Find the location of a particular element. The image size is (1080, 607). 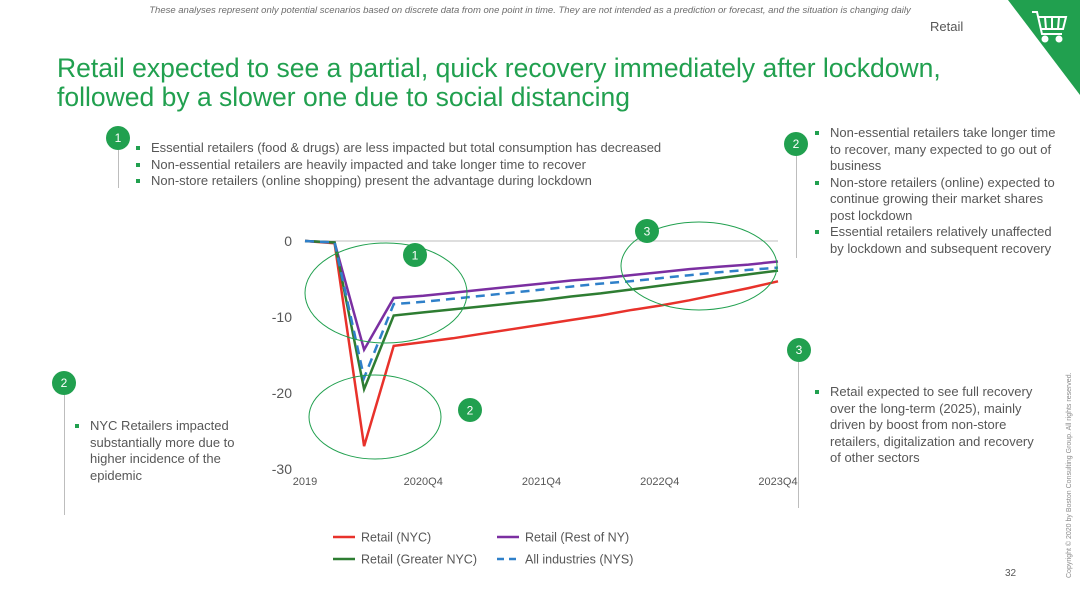

chart-badge-1-label: 1 is located at coordinates (415, 256).